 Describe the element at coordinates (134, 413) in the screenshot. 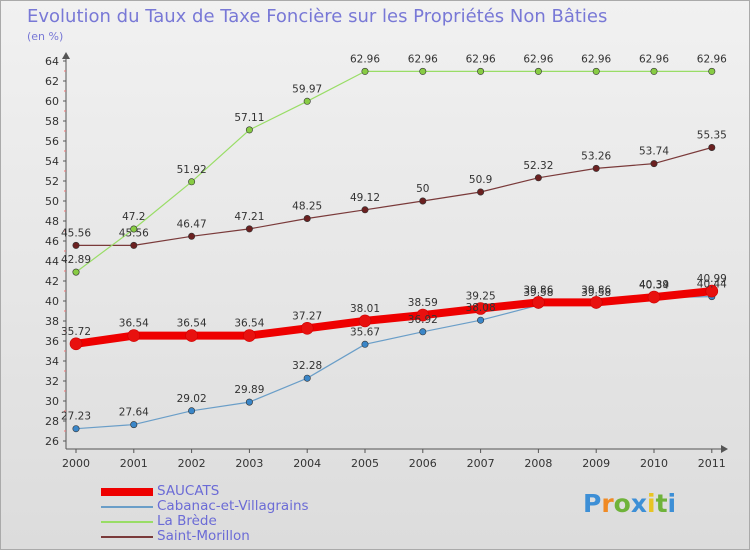

I see `data-label-cabanac-et-villagrains: 27.64` at that location.